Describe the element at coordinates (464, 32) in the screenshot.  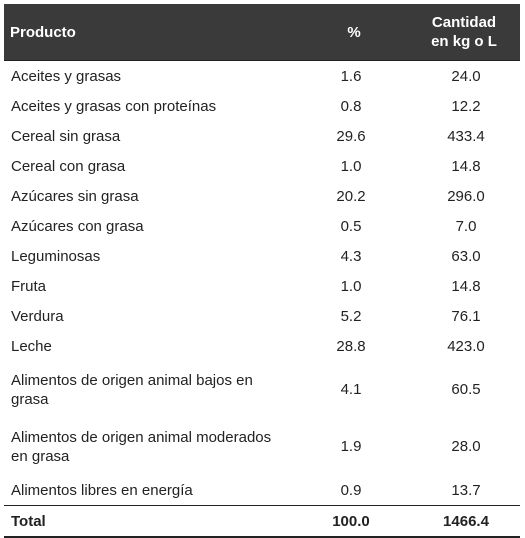
I see `header-cantidad: Cantidad en kg o L` at that location.